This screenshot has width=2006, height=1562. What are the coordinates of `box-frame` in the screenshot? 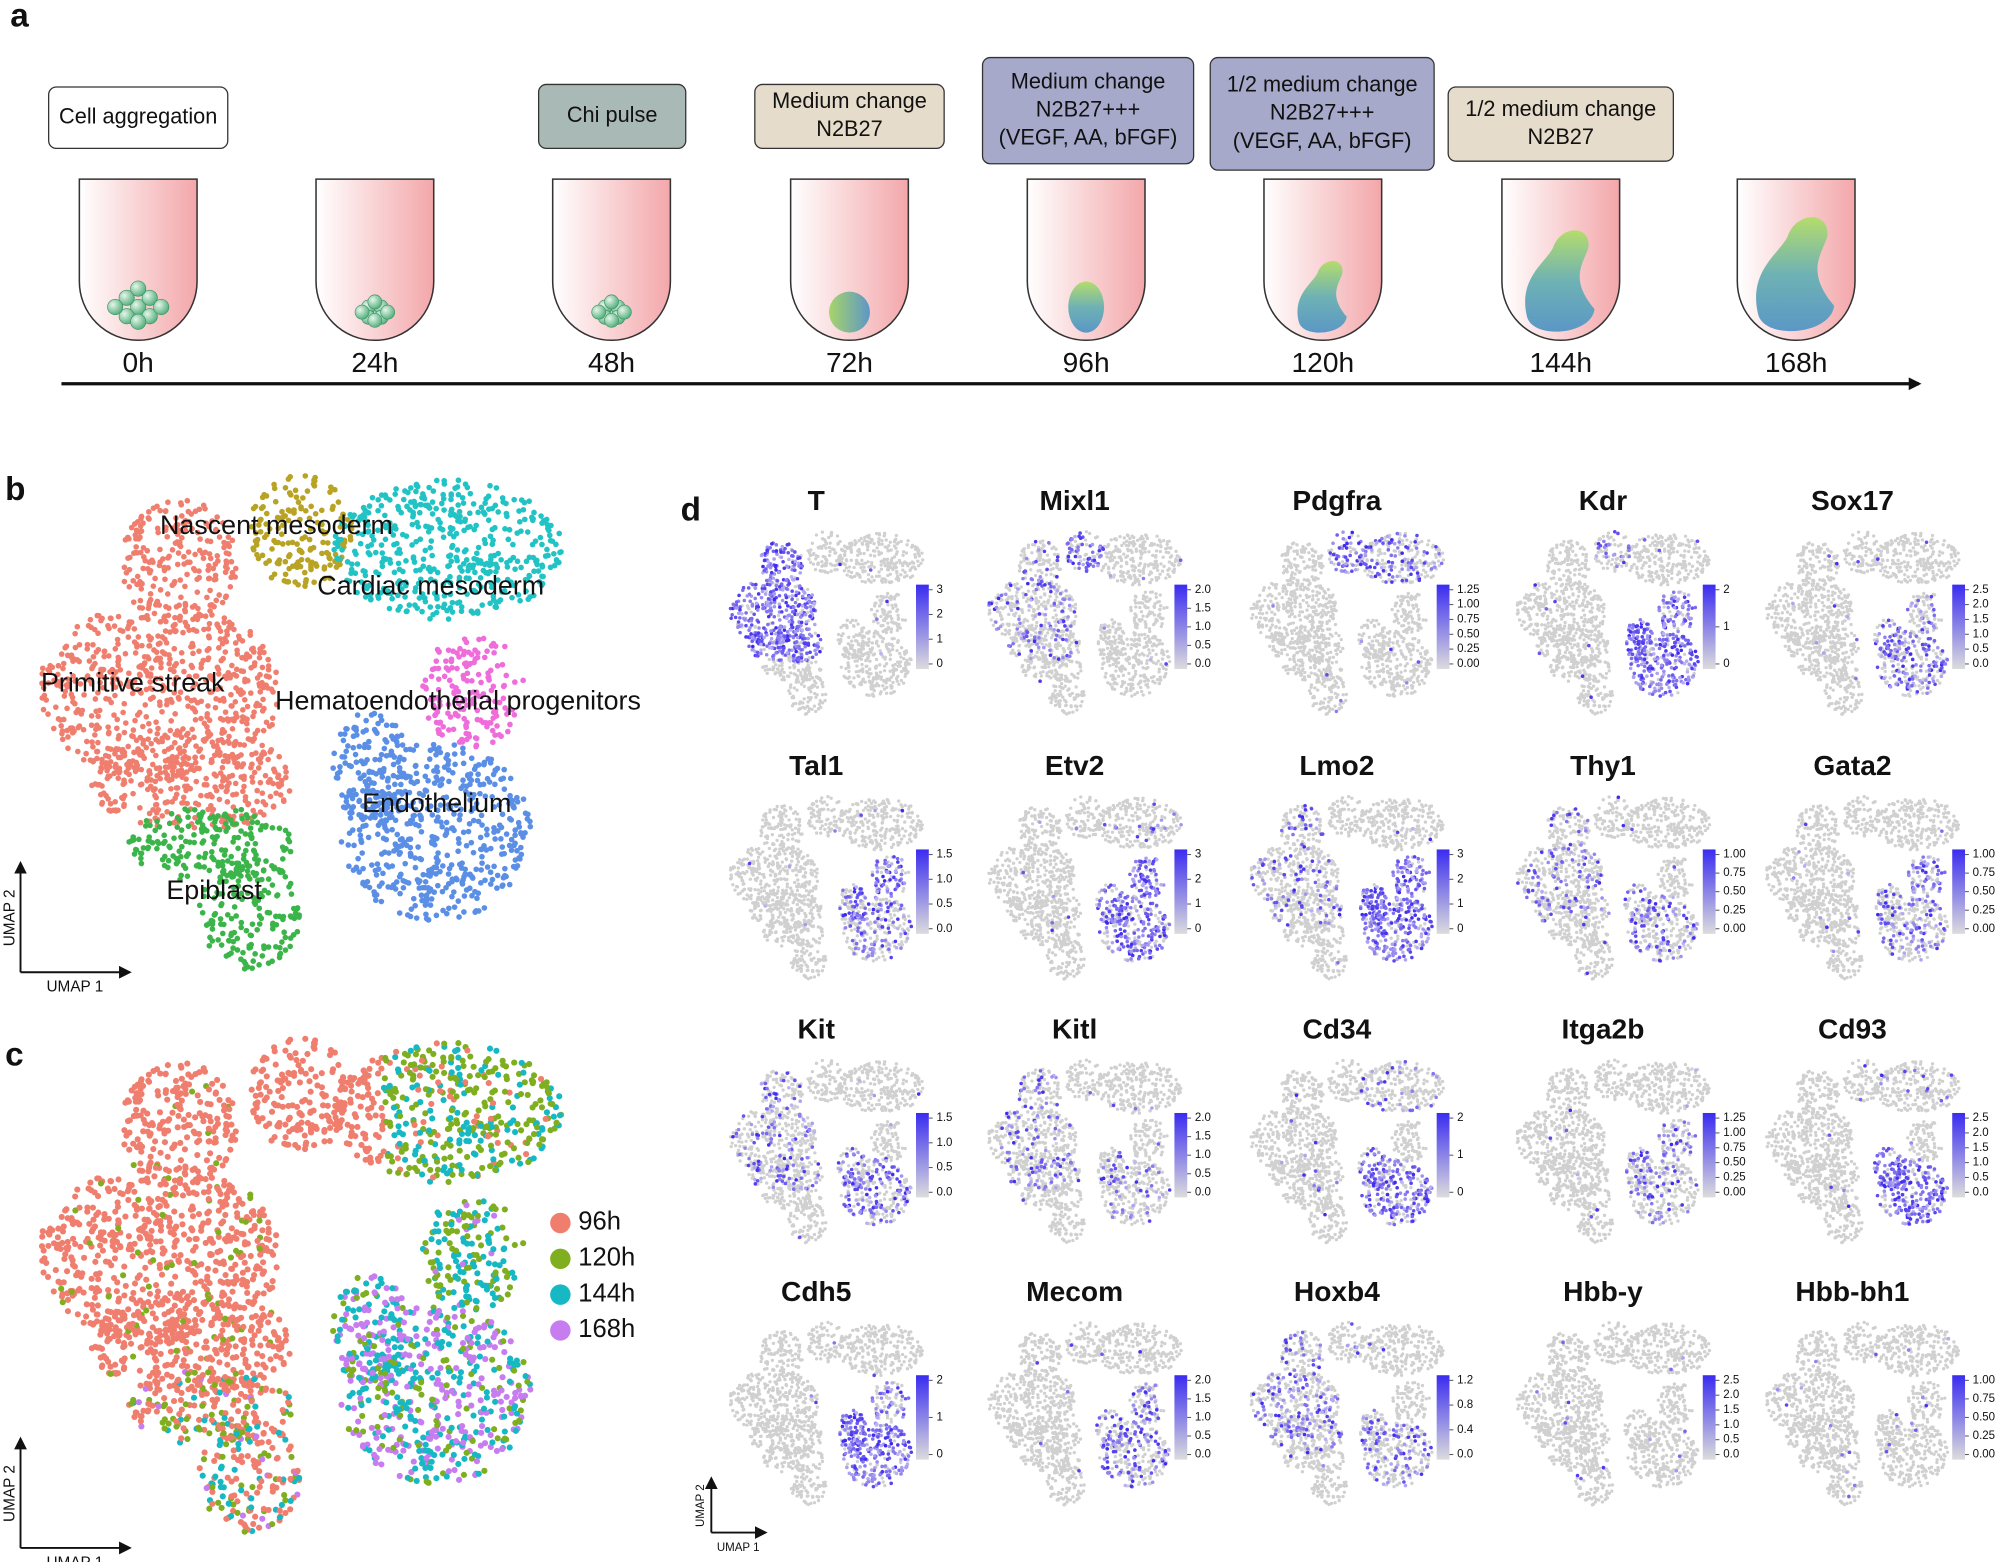 It's located at (1560, 124).